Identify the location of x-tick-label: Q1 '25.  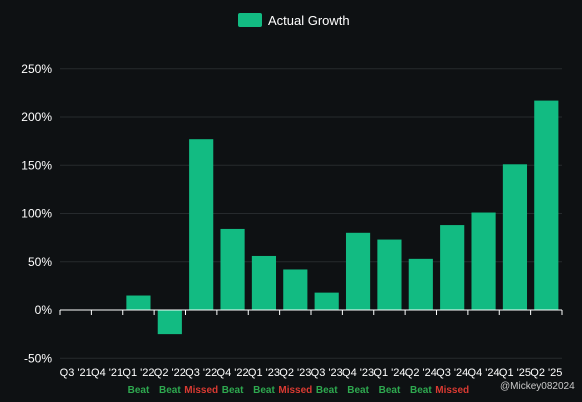
(515, 373).